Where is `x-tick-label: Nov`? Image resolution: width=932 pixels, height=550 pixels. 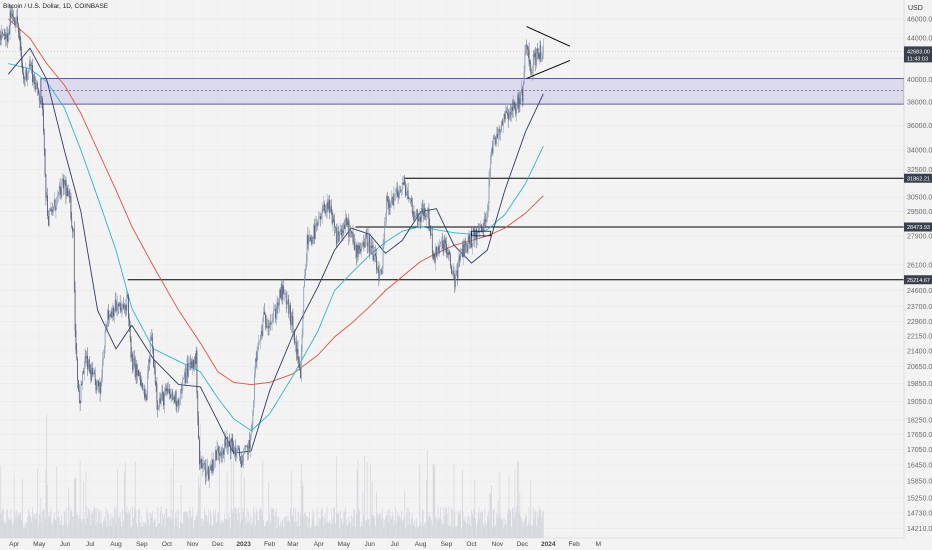
x-tick-label: Nov is located at coordinates (498, 544).